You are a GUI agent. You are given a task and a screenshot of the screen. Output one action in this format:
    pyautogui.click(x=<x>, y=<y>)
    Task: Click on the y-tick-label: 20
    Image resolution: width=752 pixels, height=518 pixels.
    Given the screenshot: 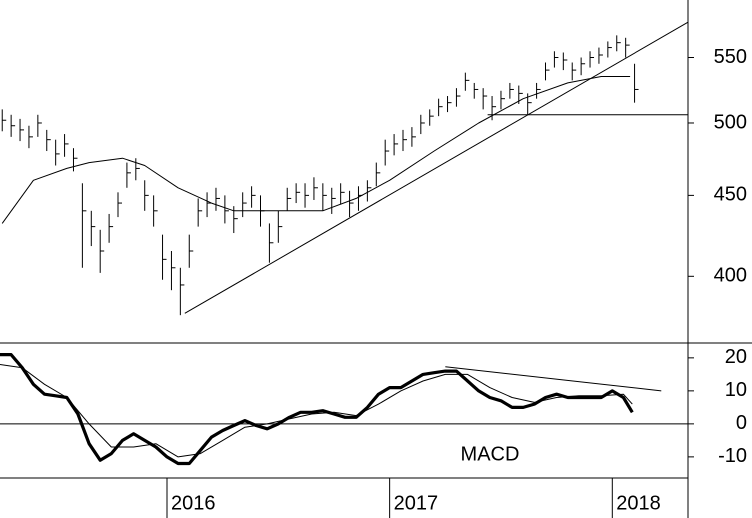 What is the action you would take?
    pyautogui.click(x=736, y=357)
    